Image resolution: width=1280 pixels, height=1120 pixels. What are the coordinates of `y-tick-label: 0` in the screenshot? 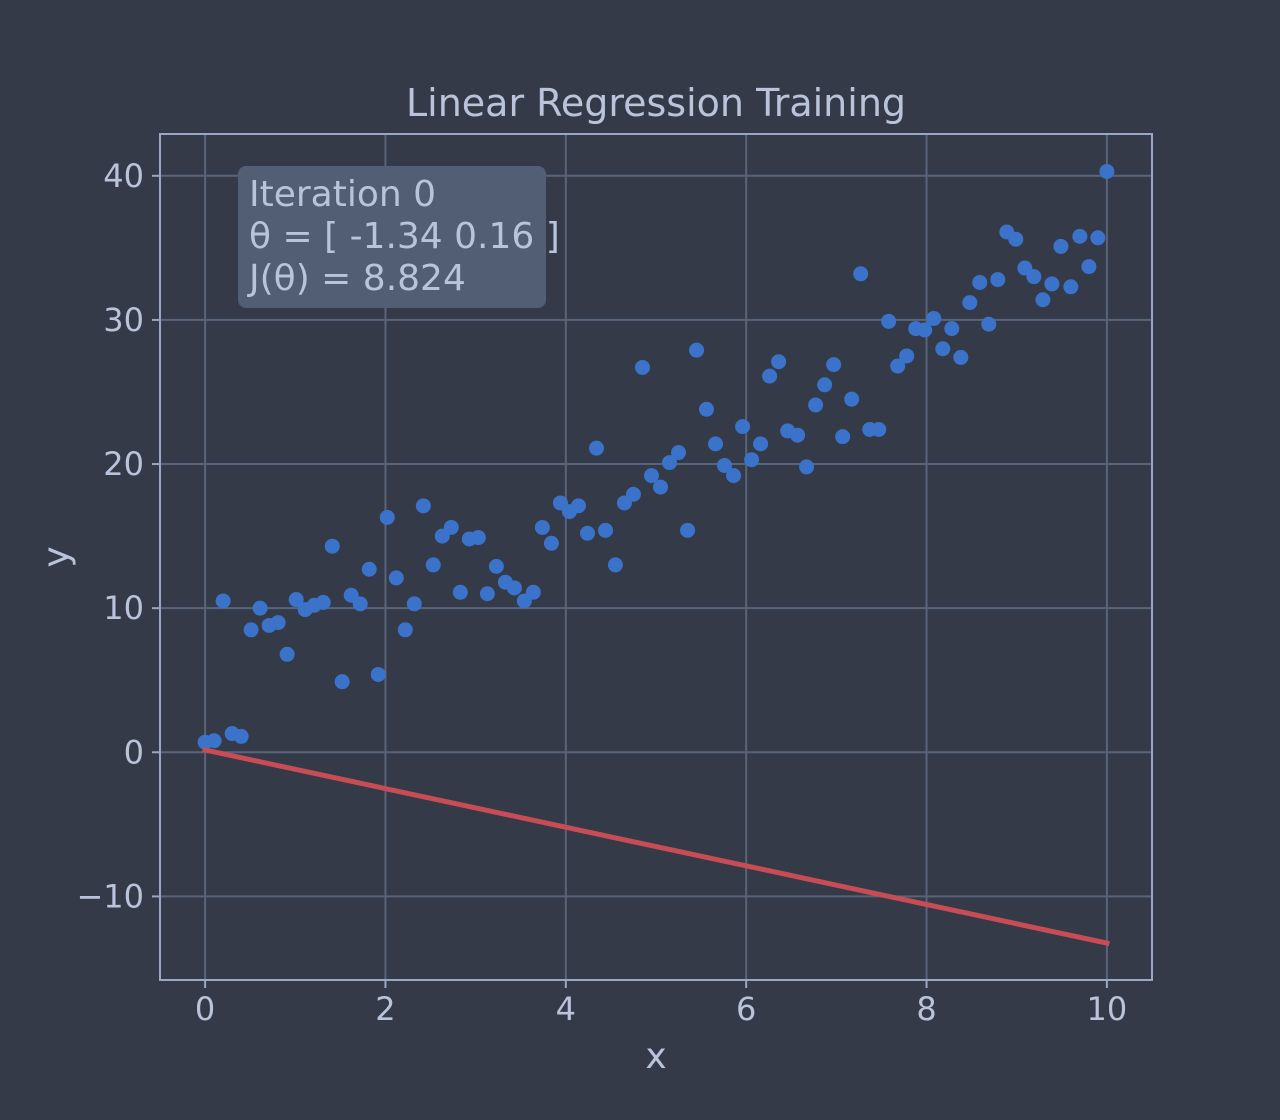 It's located at (134, 752).